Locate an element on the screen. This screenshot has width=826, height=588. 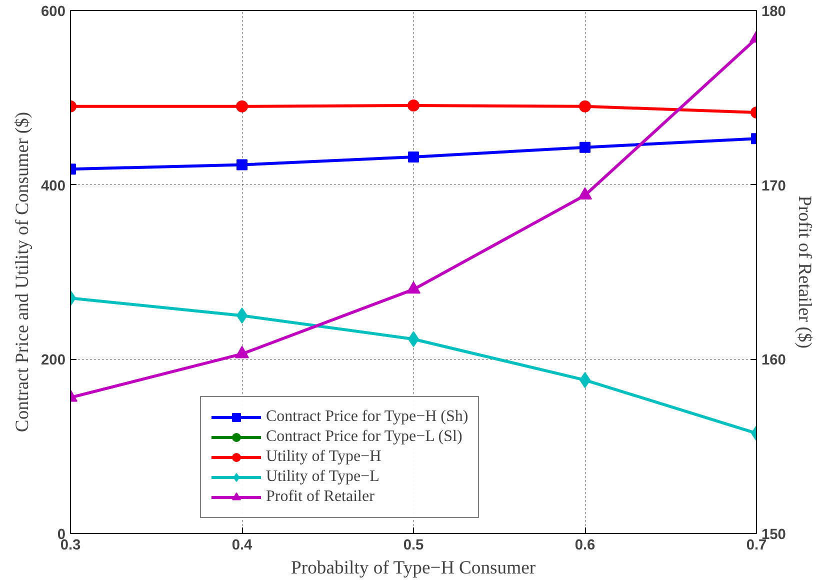
x-tick-label: 0.4 is located at coordinates (243, 546).